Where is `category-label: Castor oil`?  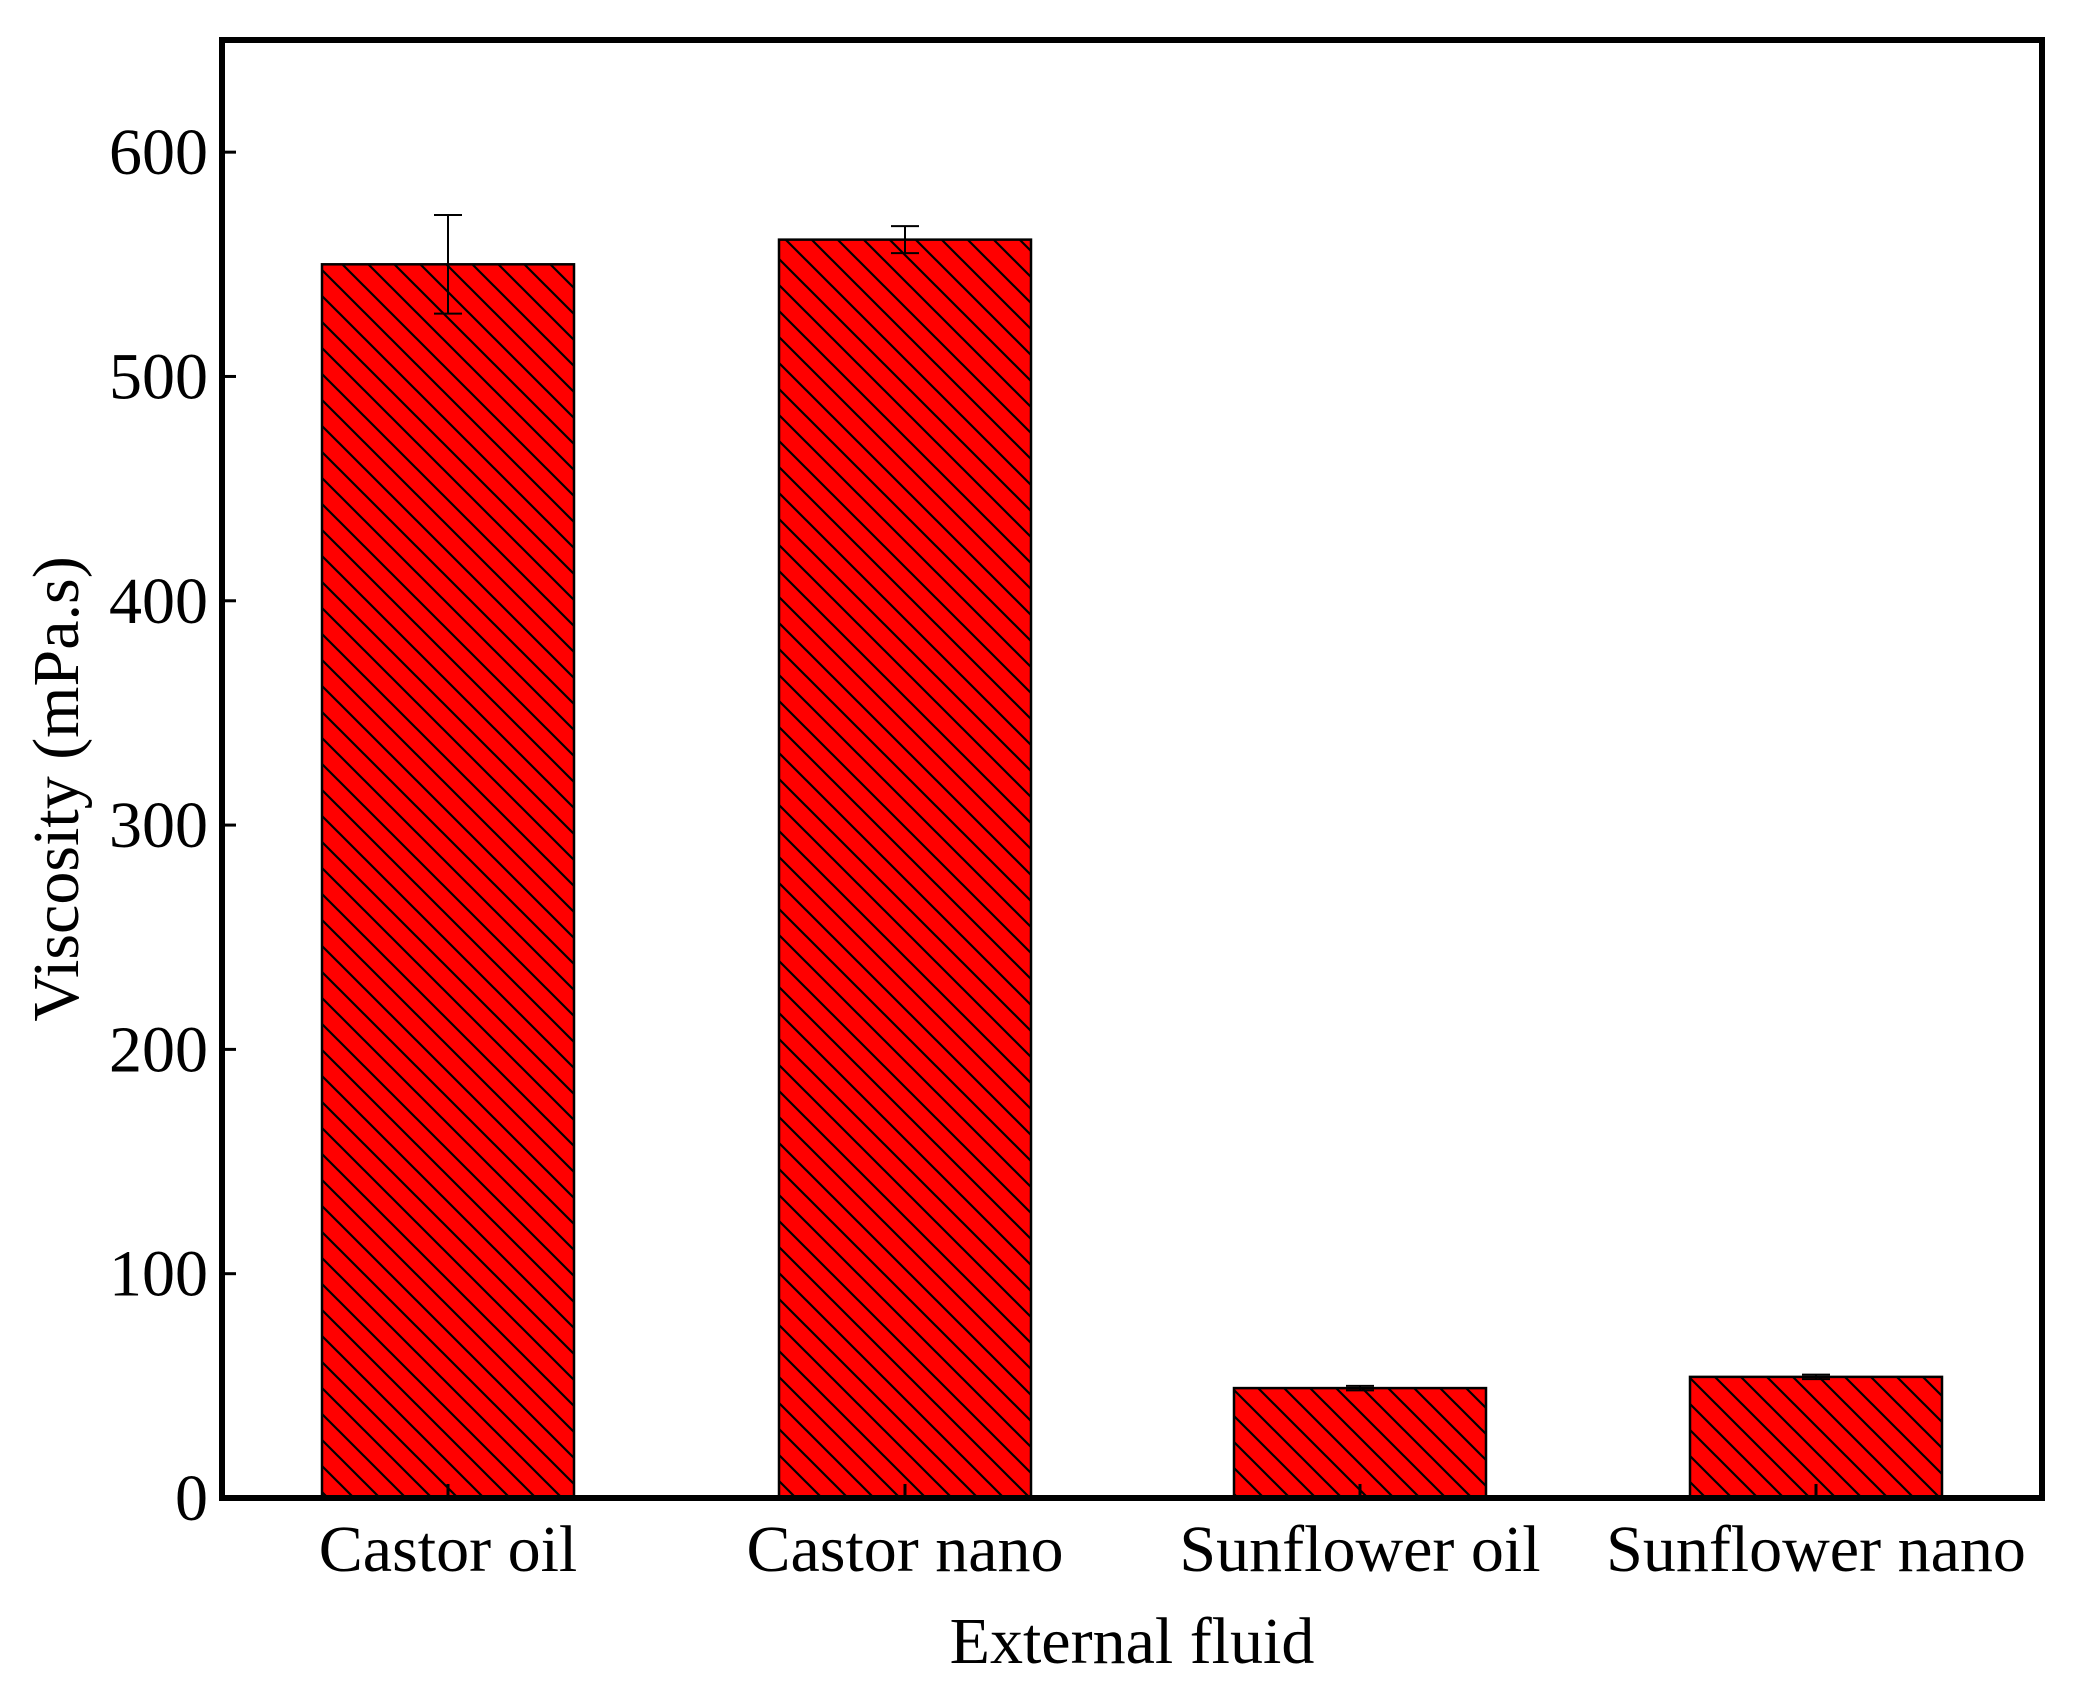
category-label: Castor oil is located at coordinates (448, 1549).